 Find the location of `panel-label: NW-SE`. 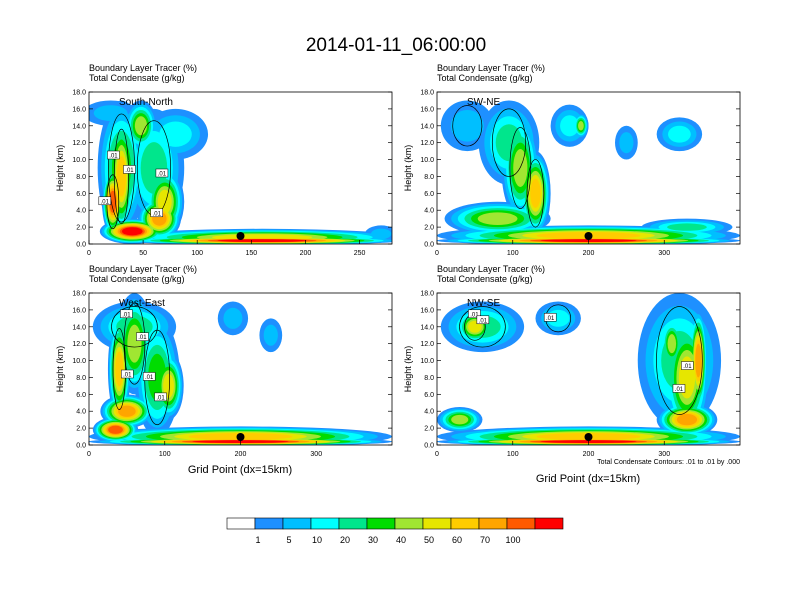

panel-label: NW-SE is located at coordinates (483, 303).